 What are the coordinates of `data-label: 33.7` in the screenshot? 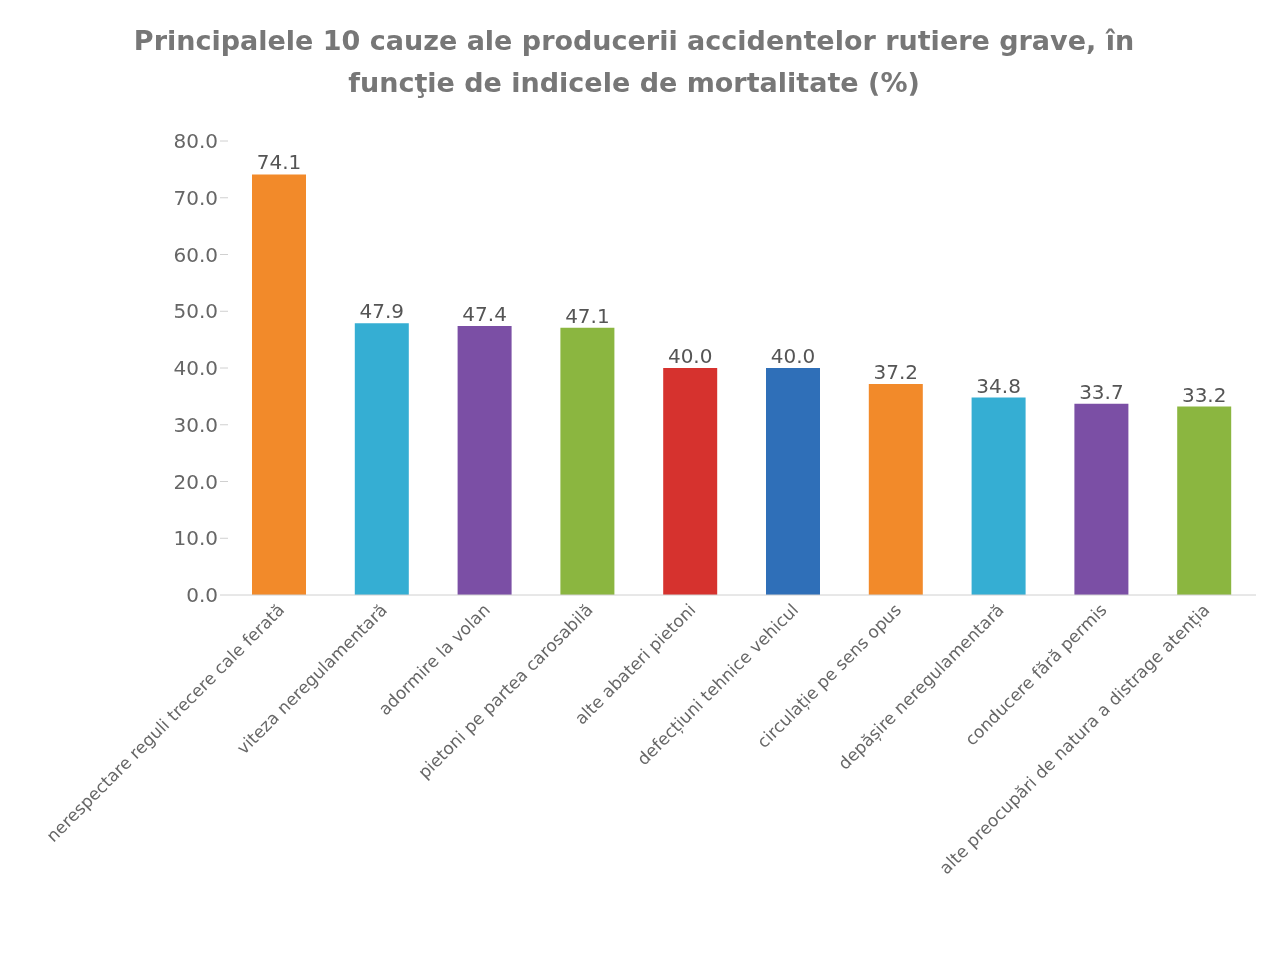 It's located at (1101, 391).